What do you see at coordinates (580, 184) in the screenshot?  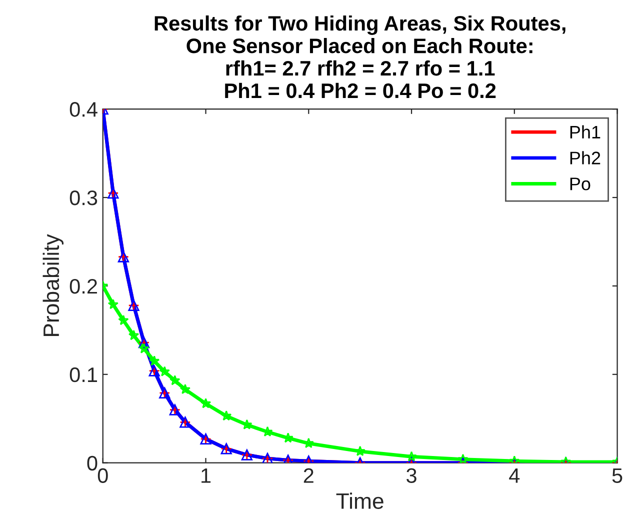 I see `legend-label: Po` at bounding box center [580, 184].